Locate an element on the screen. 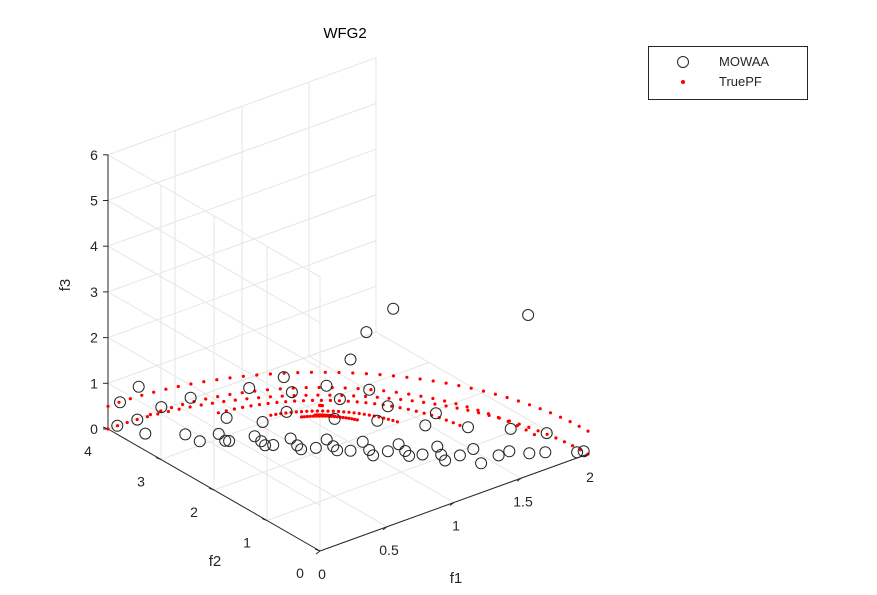  x-axis-label: f1 is located at coordinates (456, 578).